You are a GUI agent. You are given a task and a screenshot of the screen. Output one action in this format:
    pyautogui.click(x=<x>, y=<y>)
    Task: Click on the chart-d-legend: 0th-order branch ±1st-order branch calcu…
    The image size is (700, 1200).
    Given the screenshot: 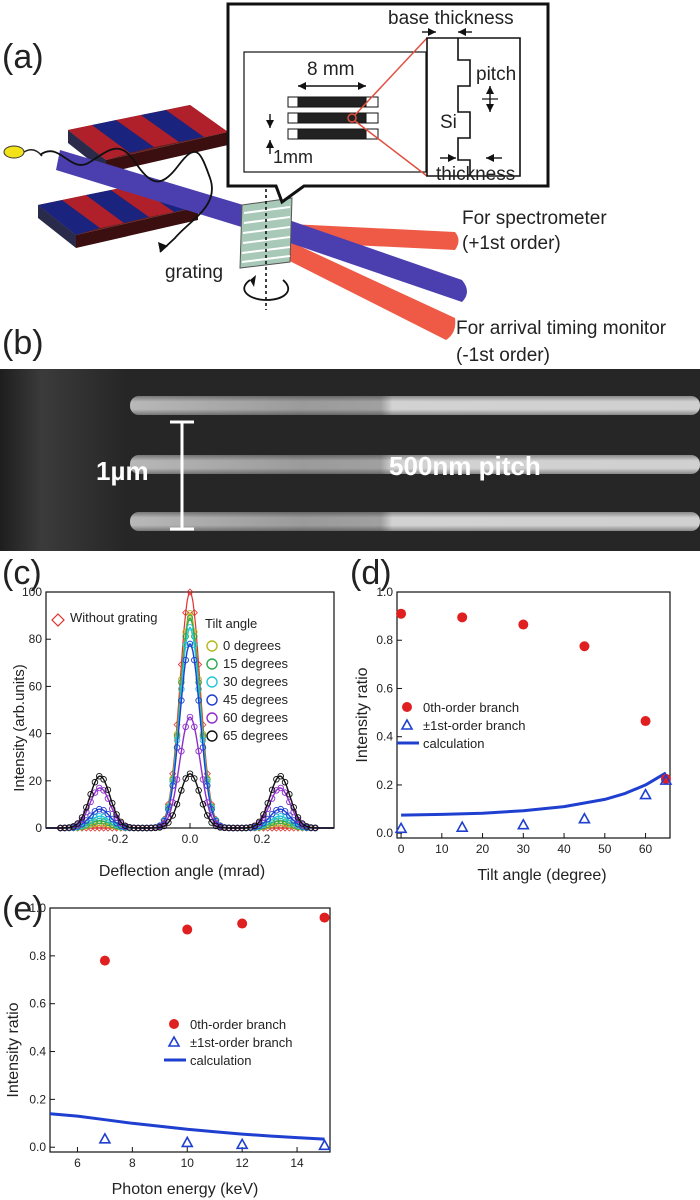 What is the action you would take?
    pyautogui.click(x=474, y=725)
    